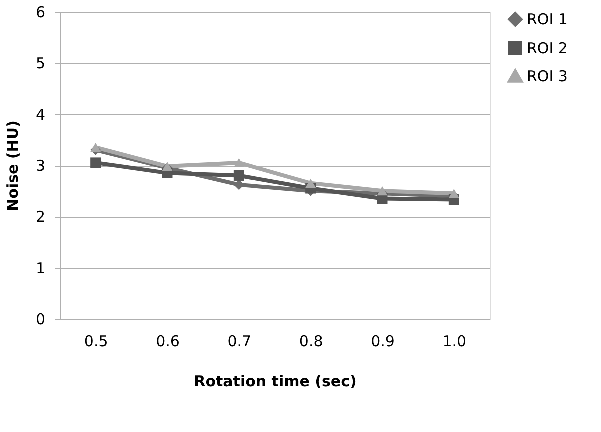  I want to click on legend-label: ROI 1, so click(547, 19).